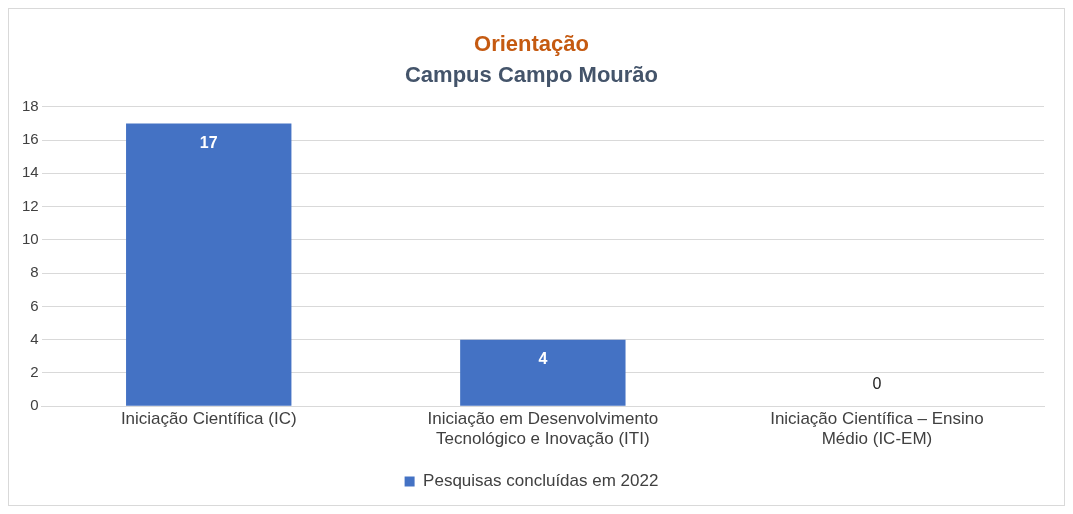  Describe the element at coordinates (208, 142) in the screenshot. I see `data-label: 17` at that location.